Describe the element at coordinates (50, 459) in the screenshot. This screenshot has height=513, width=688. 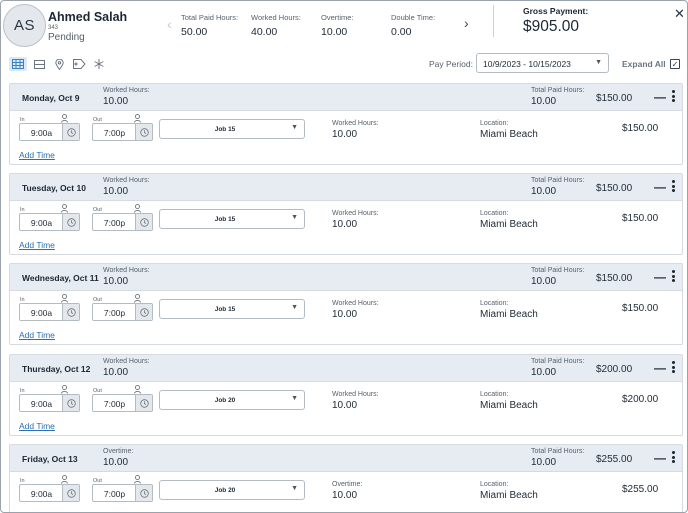
I see `day-title: Friday, Oct 13` at that location.